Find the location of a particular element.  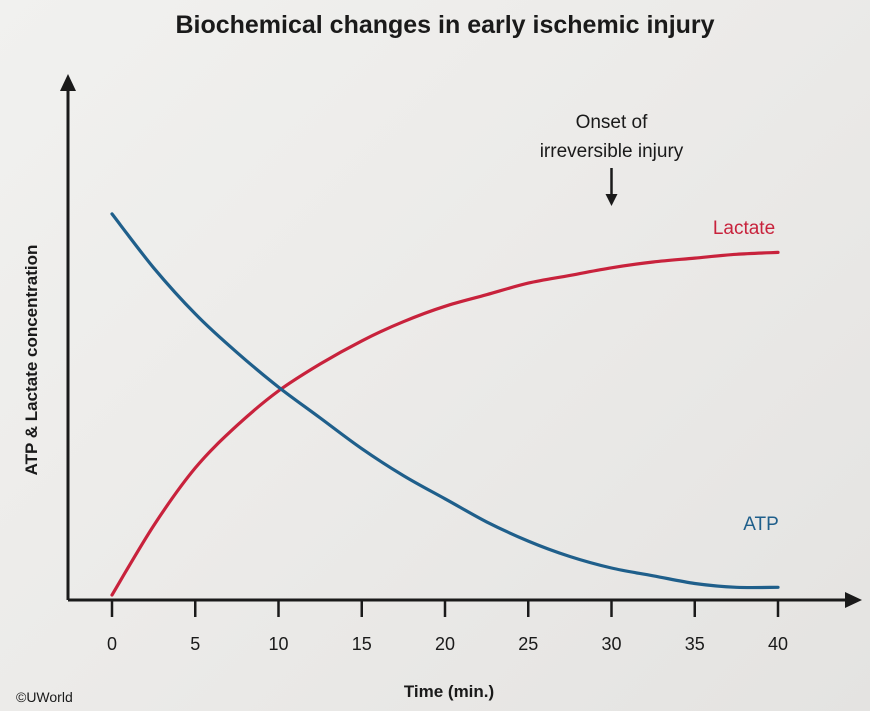

x-tick-label: 5 is located at coordinates (195, 644).